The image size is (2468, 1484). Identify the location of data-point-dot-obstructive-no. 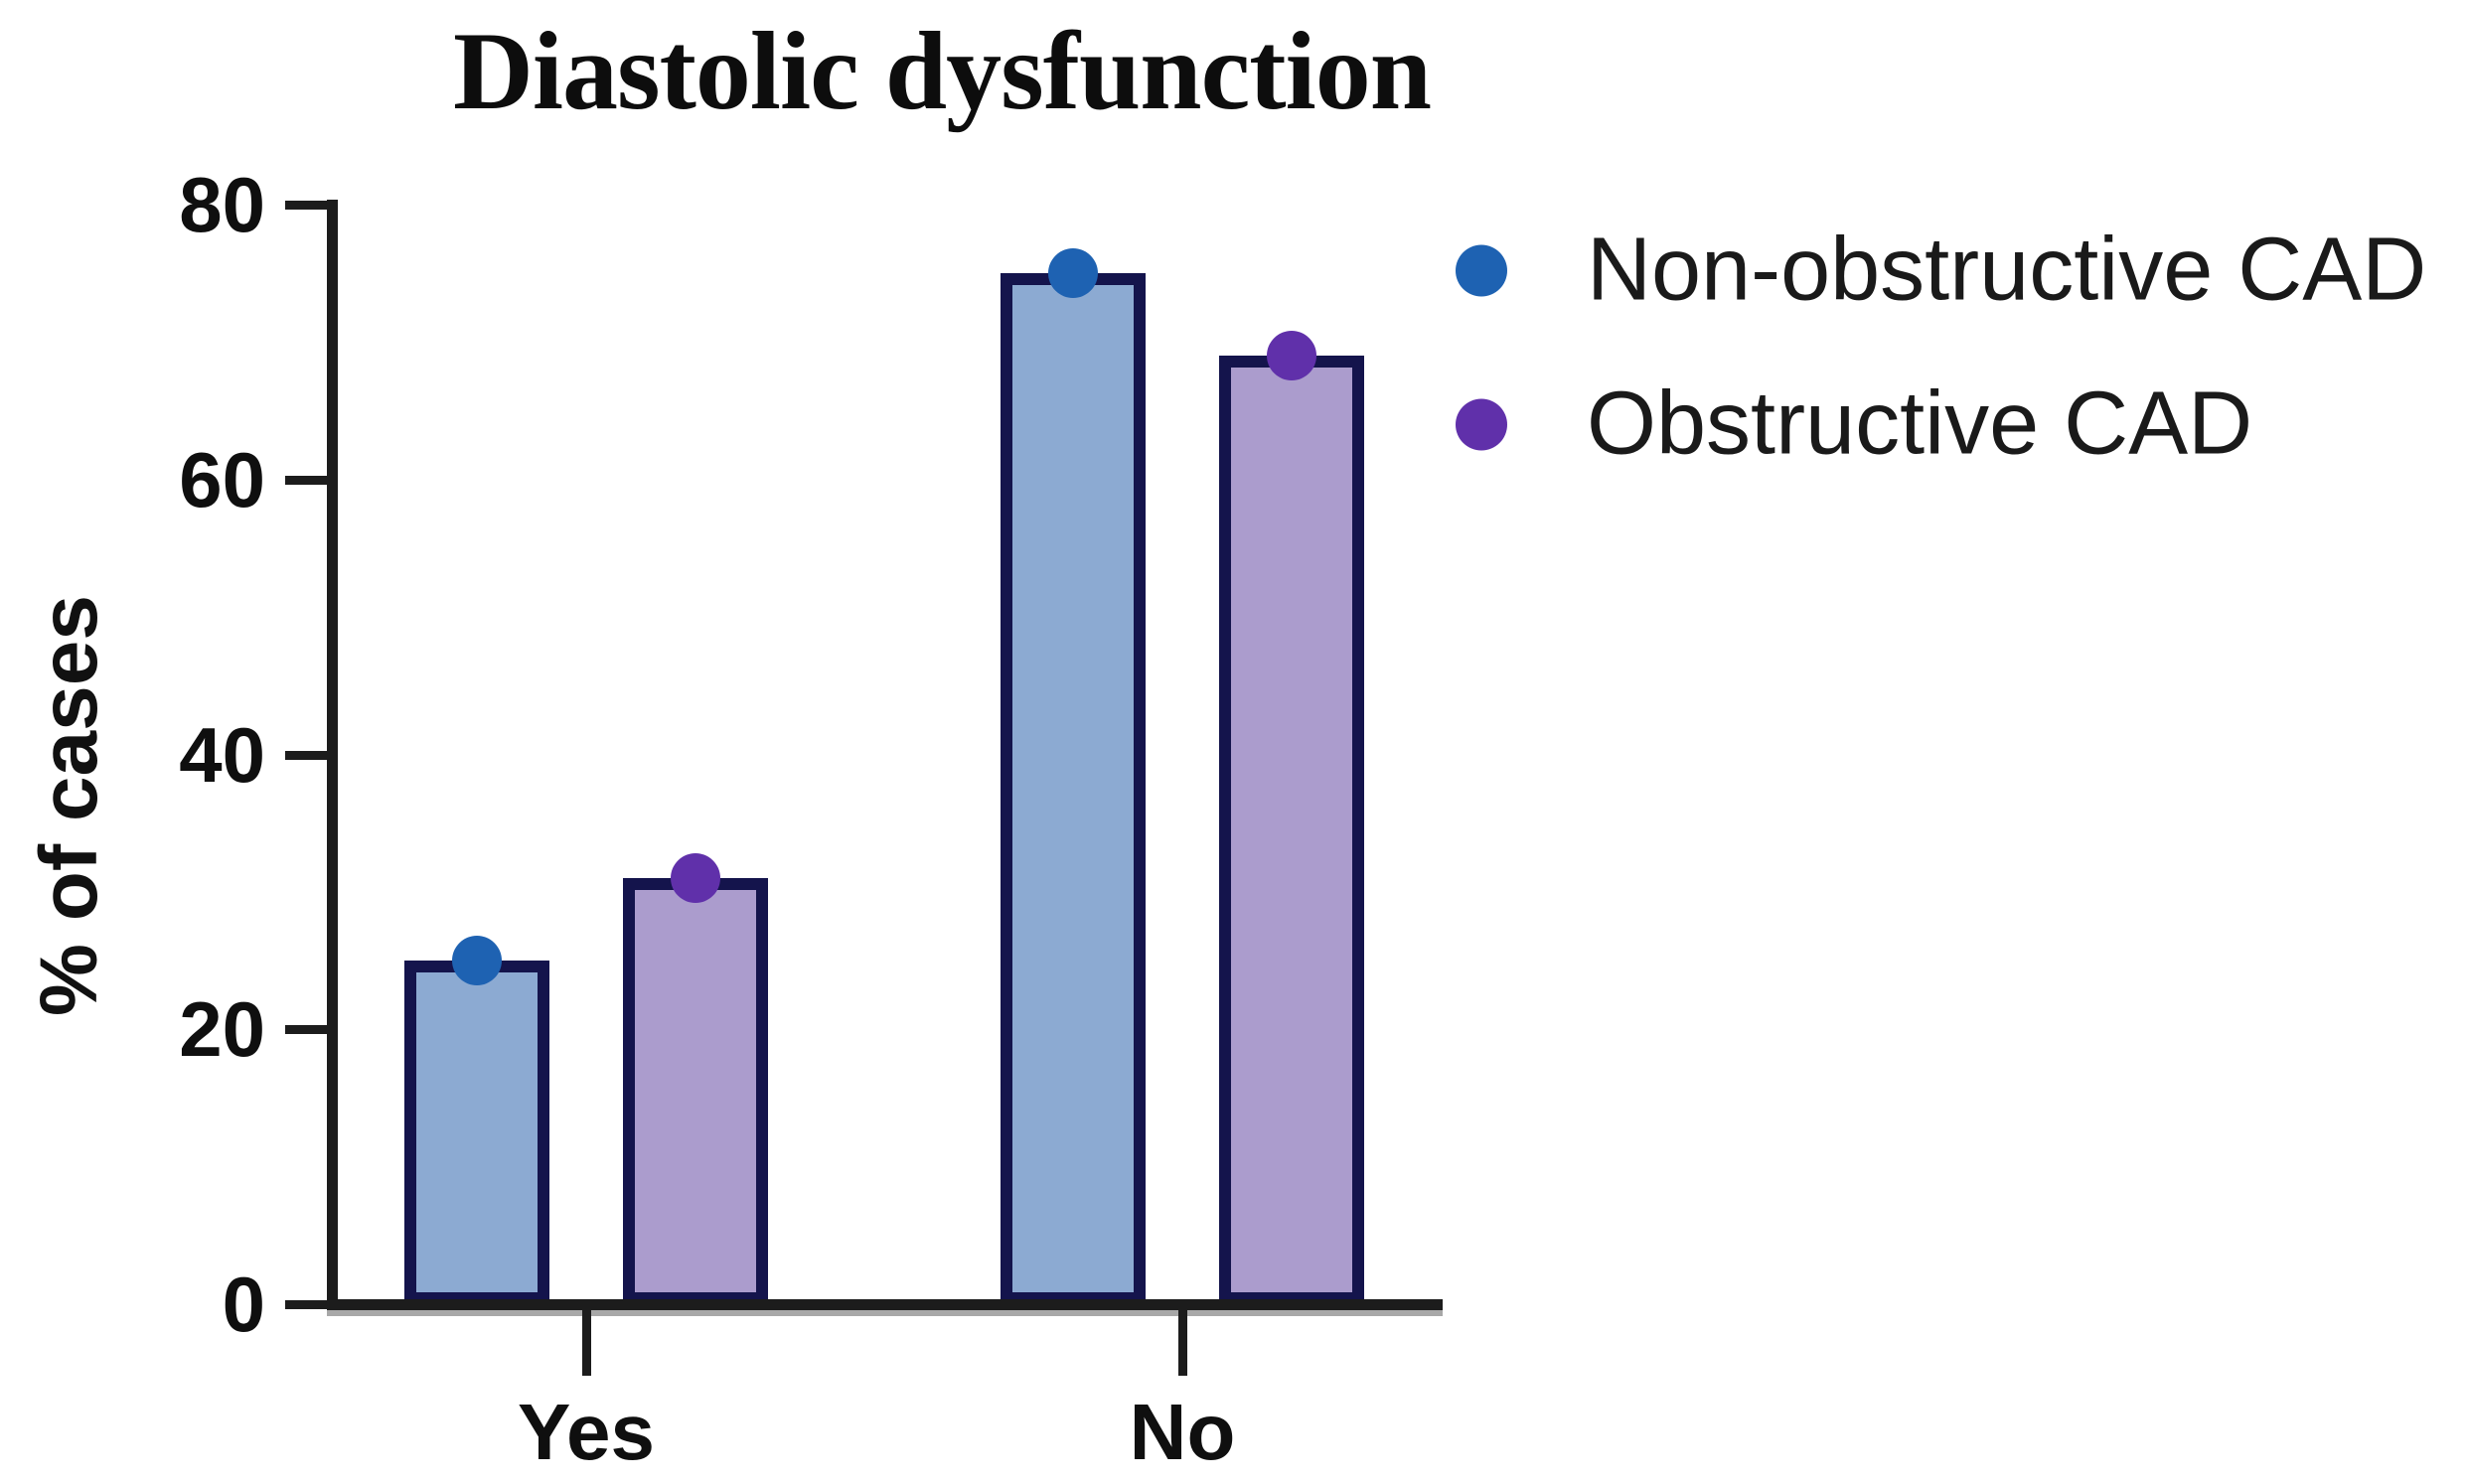
(1292, 356).